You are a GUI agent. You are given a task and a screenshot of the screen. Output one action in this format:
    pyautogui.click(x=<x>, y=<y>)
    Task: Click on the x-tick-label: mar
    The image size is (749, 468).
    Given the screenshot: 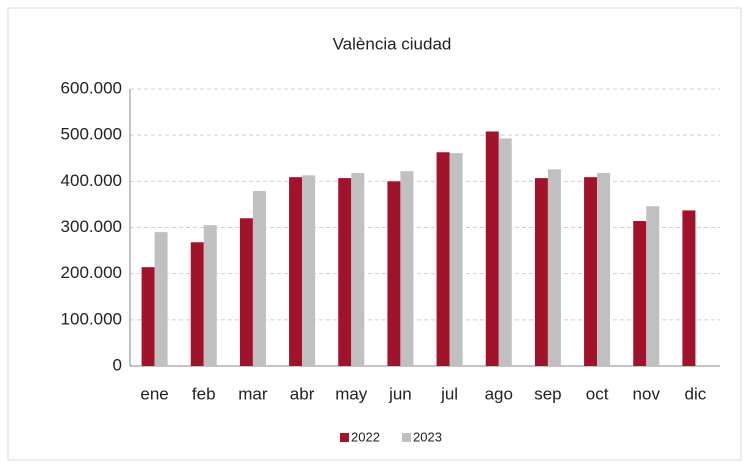 What is the action you would take?
    pyautogui.click(x=253, y=393)
    